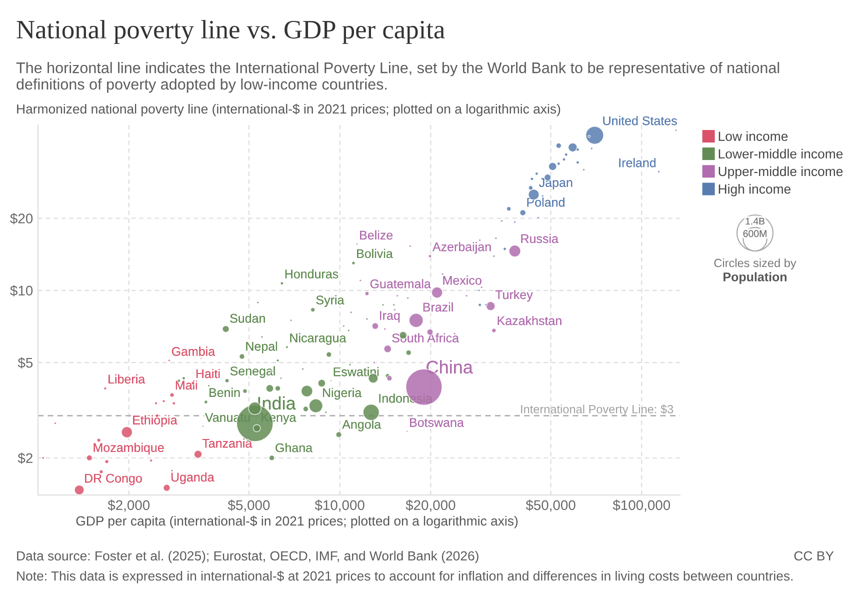 This screenshot has width=850, height=600. I want to click on annotation: Bolivia, so click(375, 253).